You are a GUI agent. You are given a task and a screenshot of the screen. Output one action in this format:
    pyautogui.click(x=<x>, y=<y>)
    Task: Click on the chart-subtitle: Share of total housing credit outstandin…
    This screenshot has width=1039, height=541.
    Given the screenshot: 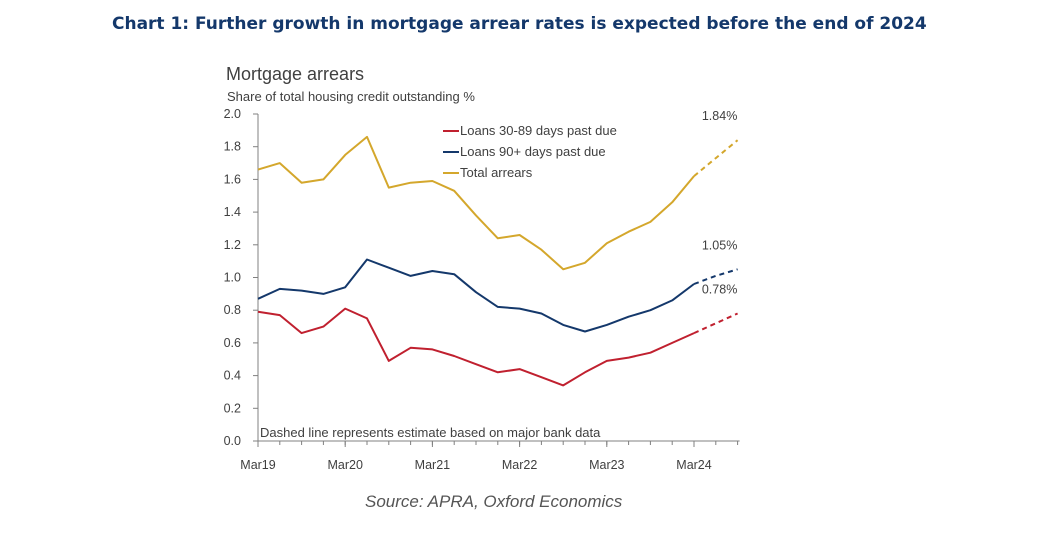 What is the action you would take?
    pyautogui.click(x=351, y=96)
    